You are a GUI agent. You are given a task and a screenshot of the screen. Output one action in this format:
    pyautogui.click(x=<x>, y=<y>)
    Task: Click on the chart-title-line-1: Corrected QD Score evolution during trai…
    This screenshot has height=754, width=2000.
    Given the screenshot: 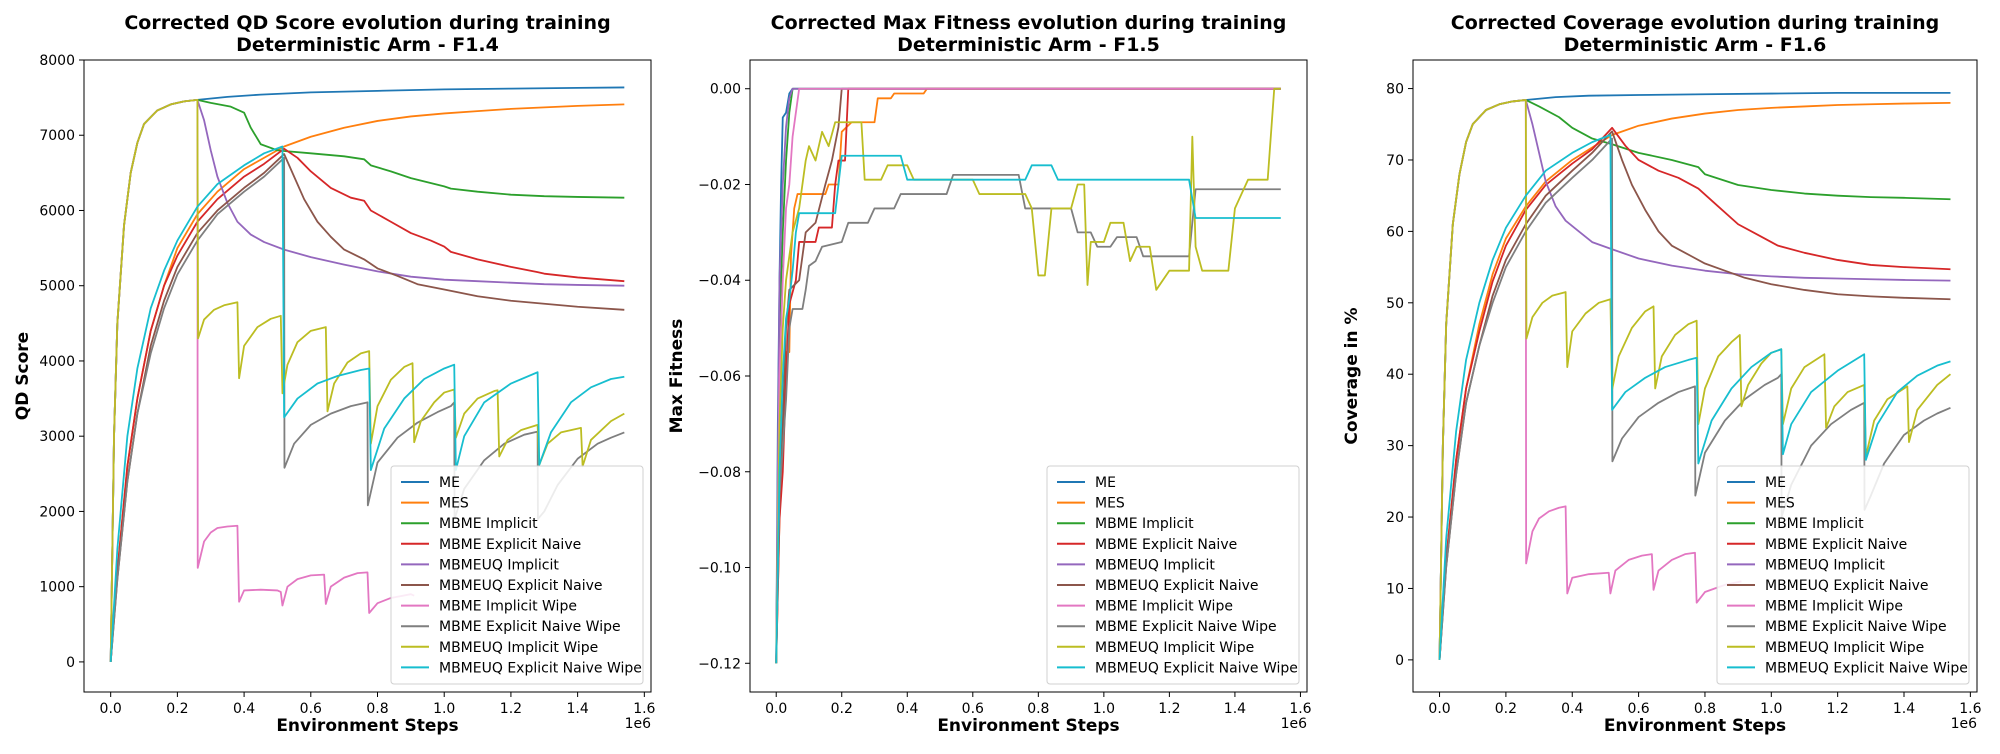 What is the action you would take?
    pyautogui.click(x=367, y=23)
    